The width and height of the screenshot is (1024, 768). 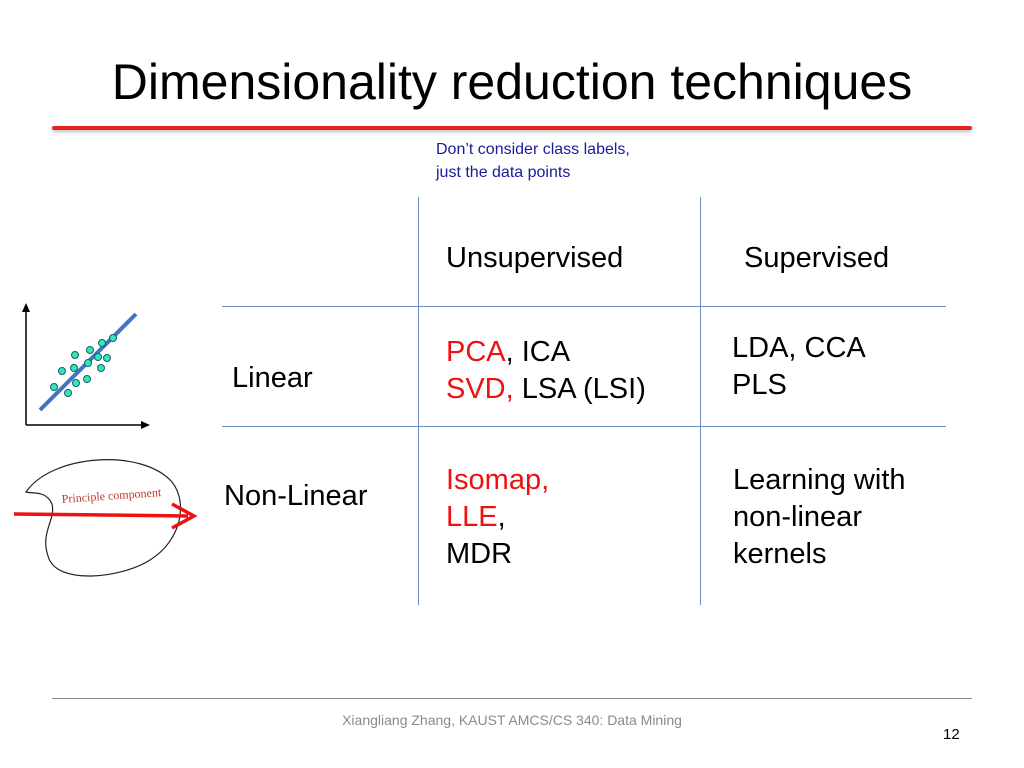 What do you see at coordinates (503, 172) in the screenshot?
I see `note-line-2: just the data points` at bounding box center [503, 172].